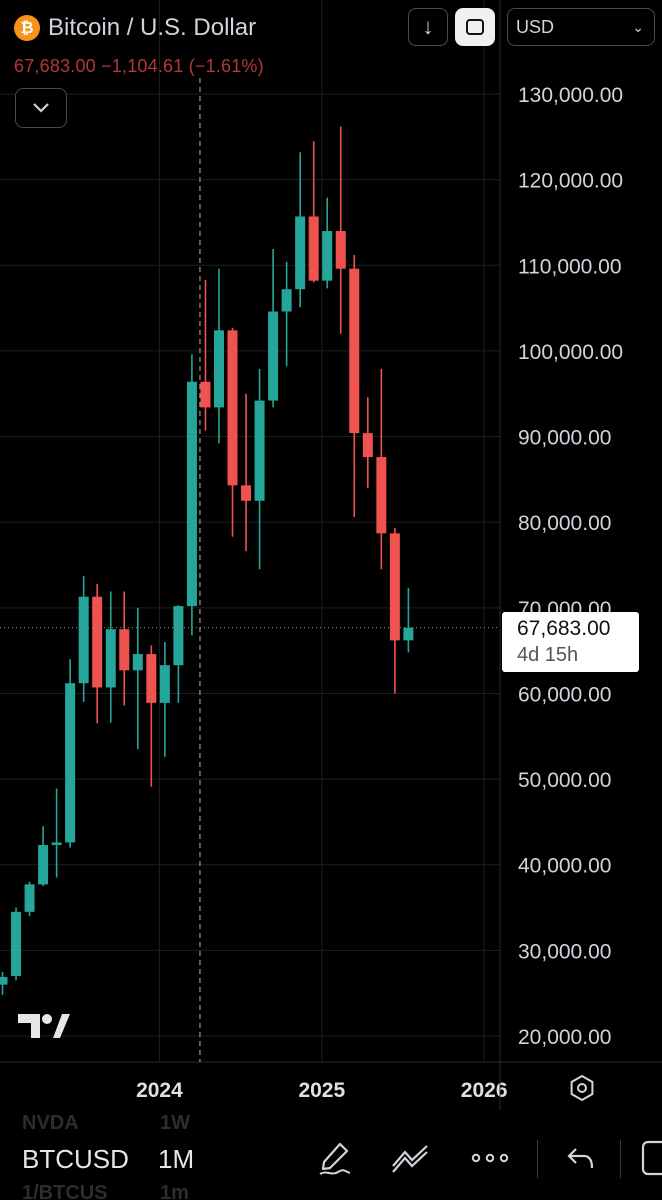 The image size is (662, 1200). I want to click on symbol-header: ₿ Bitcoin / U.S. Dollar, so click(135, 28).